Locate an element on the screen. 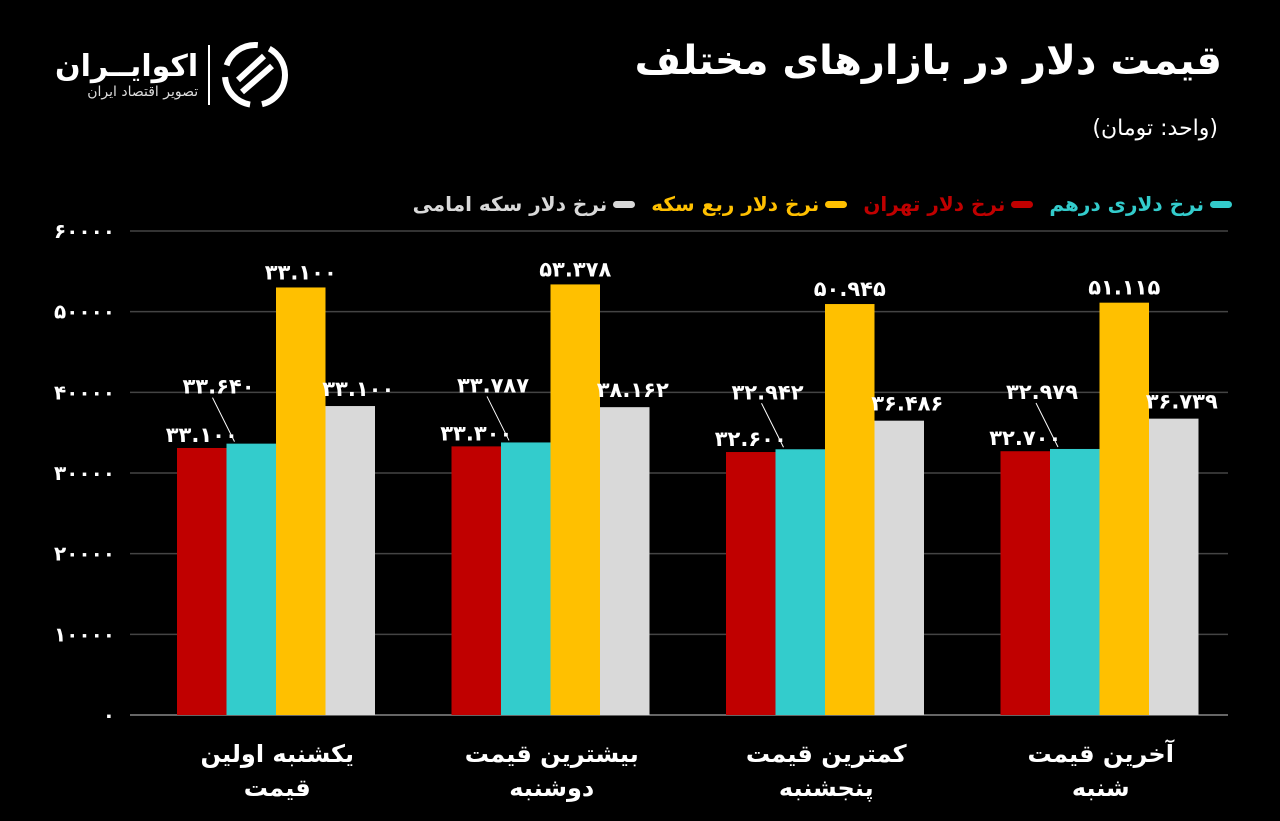 The height and width of the screenshot is (821, 1280). legend-label: نرخ دلار ربع سکه is located at coordinates (735, 204).